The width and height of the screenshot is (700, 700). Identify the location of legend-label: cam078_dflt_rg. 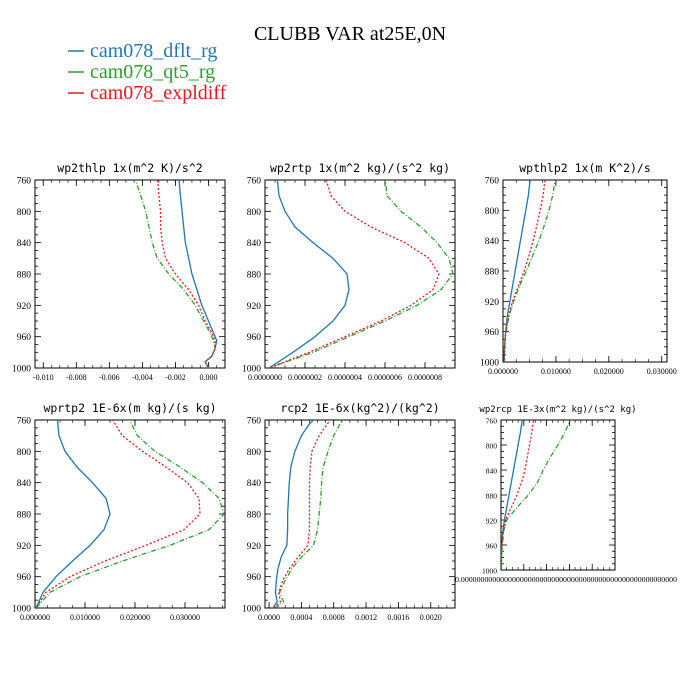
(153, 51).